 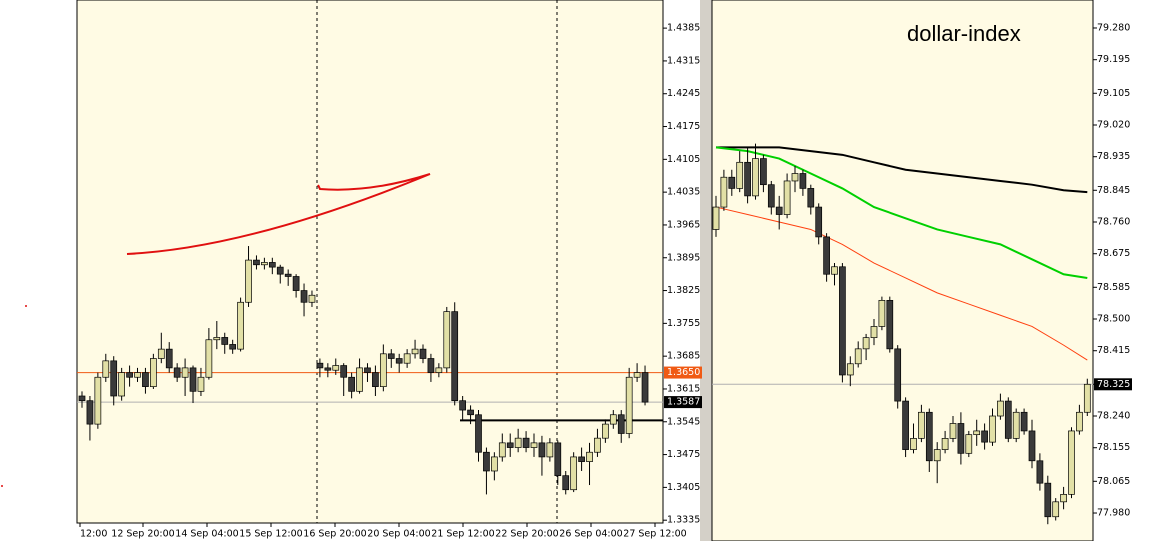 I want to click on y-tick-label: 78.500, so click(x=1113, y=319).